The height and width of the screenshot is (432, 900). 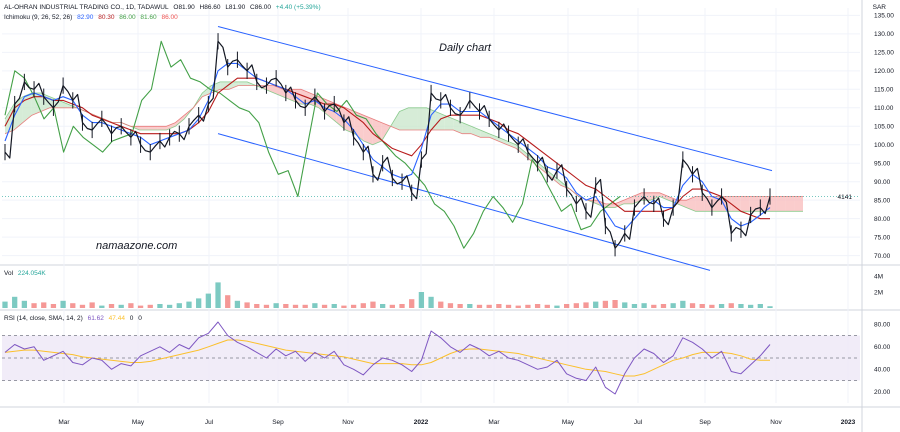 What do you see at coordinates (882, 325) in the screenshot?
I see `rsi-tick-label: 80.00` at bounding box center [882, 325].